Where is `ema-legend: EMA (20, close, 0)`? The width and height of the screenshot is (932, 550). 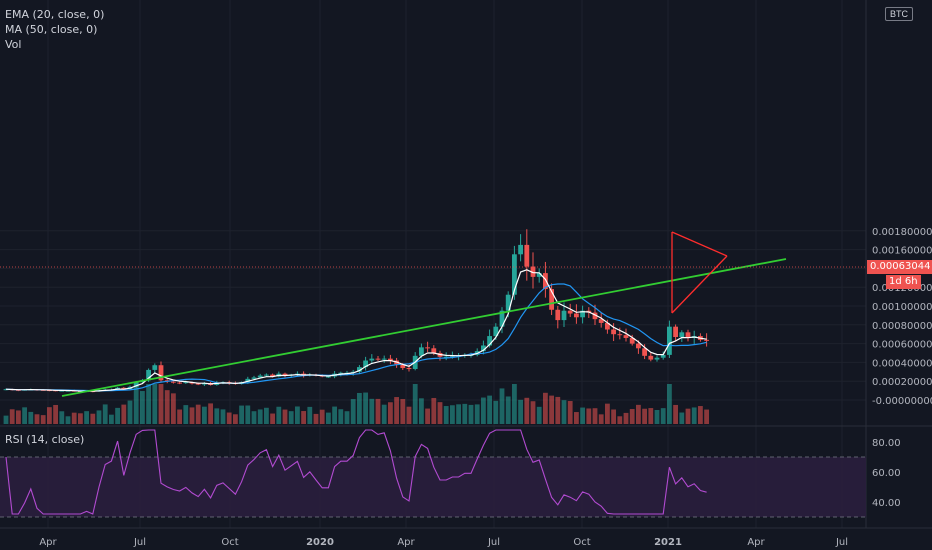 ema-legend: EMA (20, close, 0) is located at coordinates (55, 14).